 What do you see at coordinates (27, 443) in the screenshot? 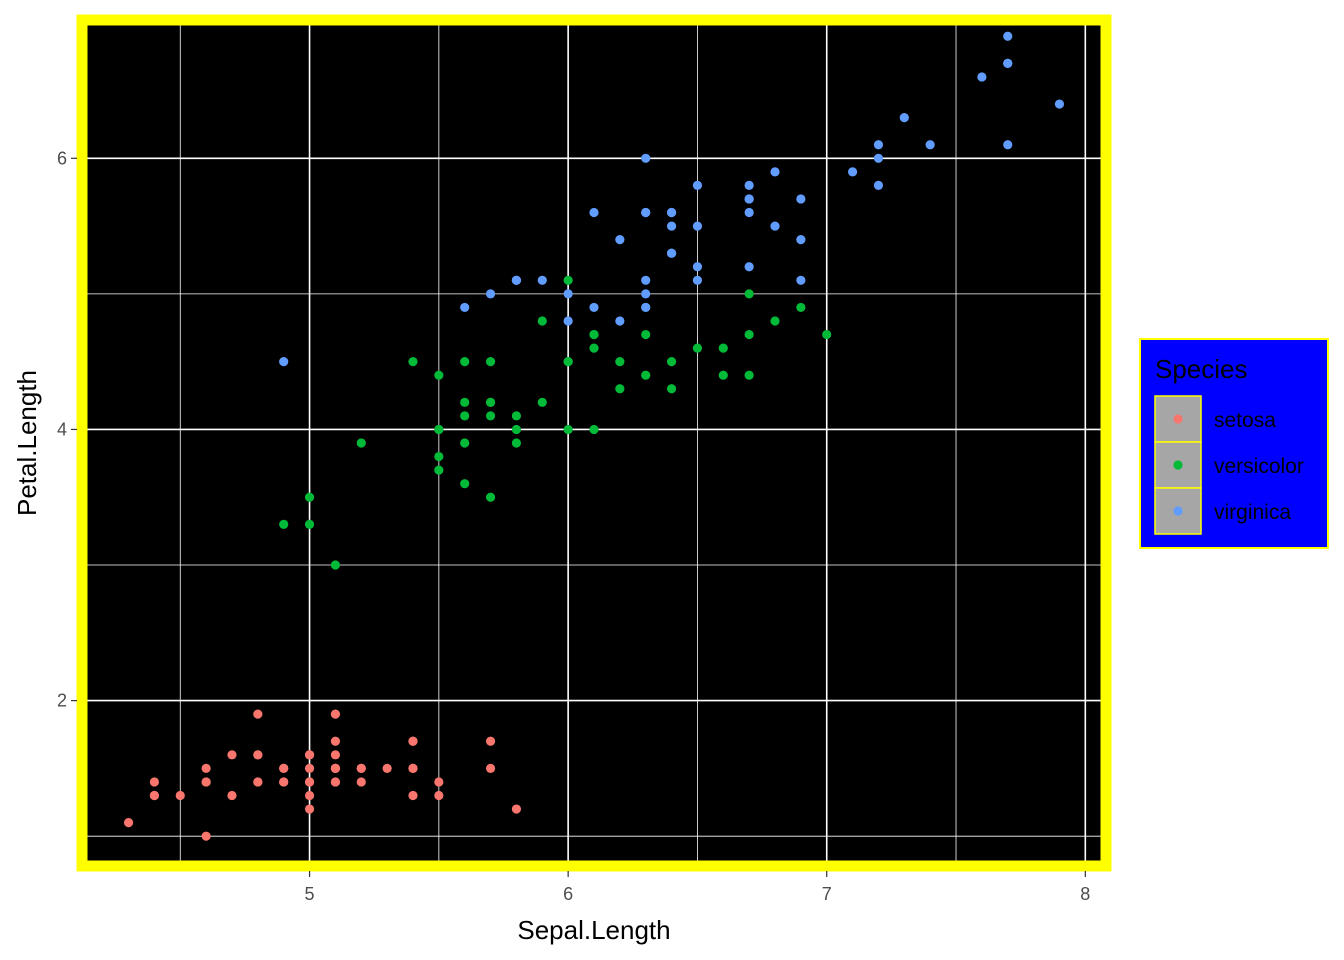
I see `y-axis-title: Petal.Length` at bounding box center [27, 443].